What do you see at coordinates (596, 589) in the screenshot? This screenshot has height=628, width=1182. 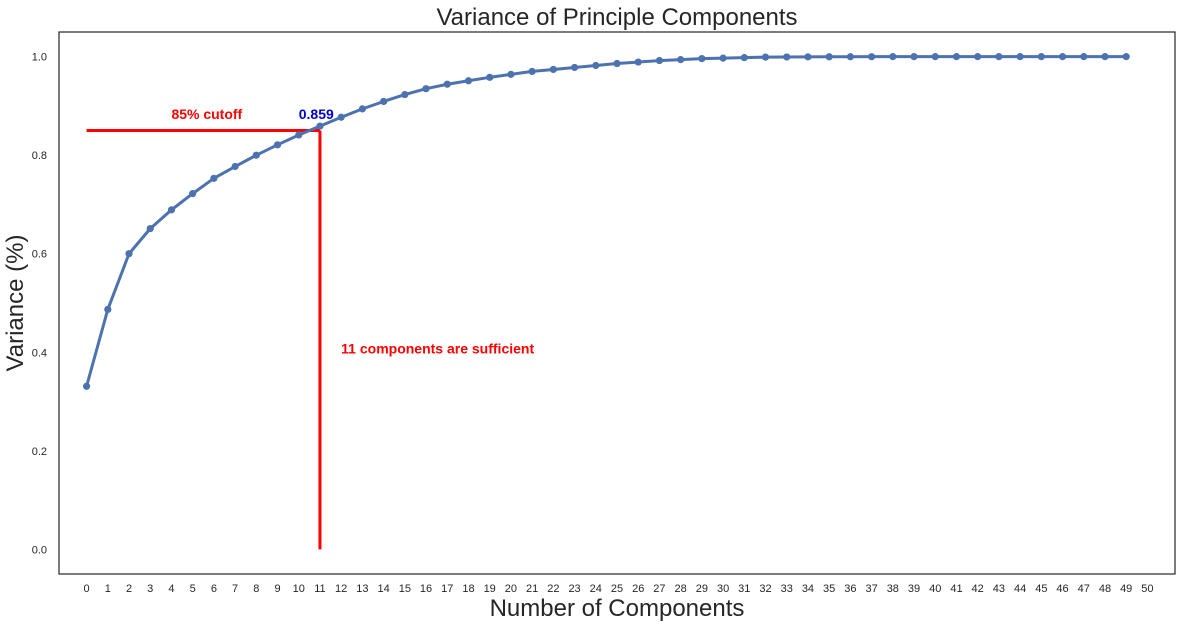 I see `x-tick-label: 24` at bounding box center [596, 589].